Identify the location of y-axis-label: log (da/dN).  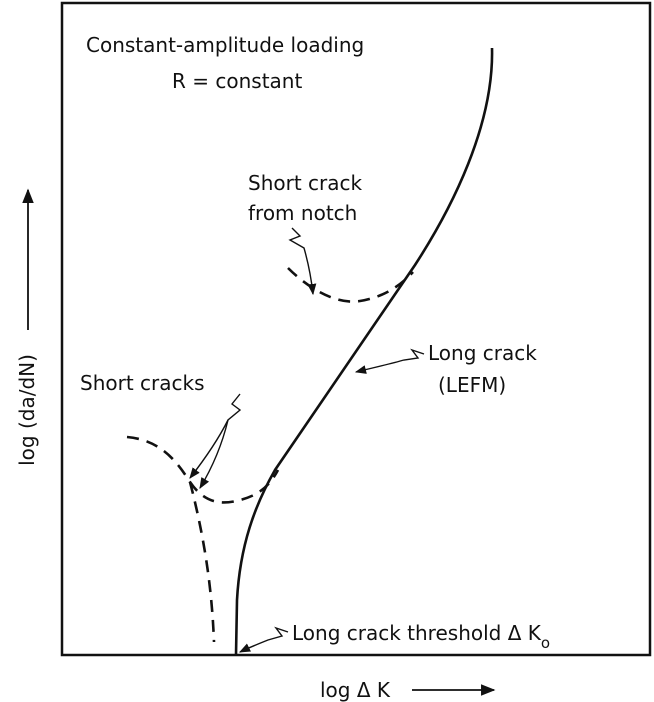
(27, 410).